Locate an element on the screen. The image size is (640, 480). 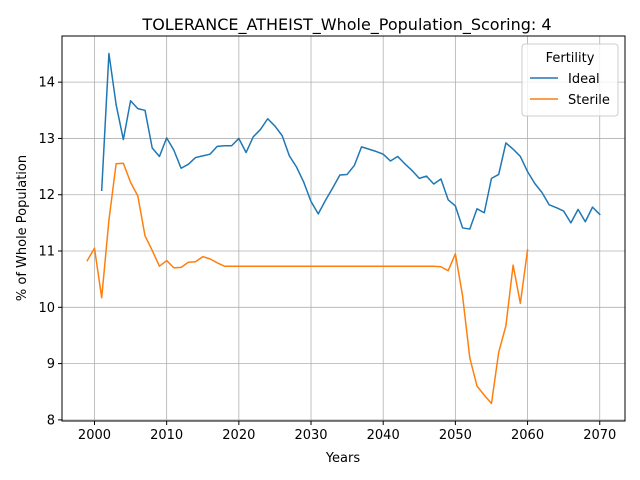
y-tick-label: 14 is located at coordinates (46, 83).